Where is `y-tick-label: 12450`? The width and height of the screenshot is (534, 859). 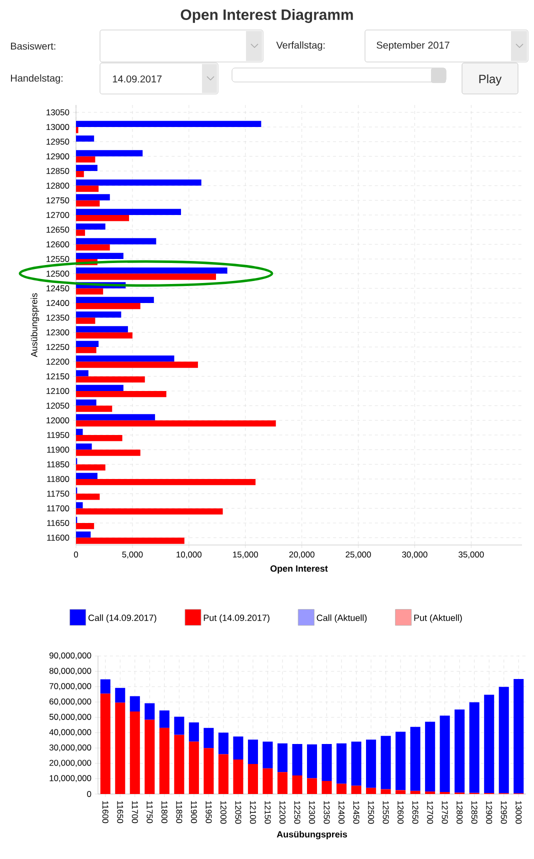 y-tick-label: 12450 is located at coordinates (58, 288).